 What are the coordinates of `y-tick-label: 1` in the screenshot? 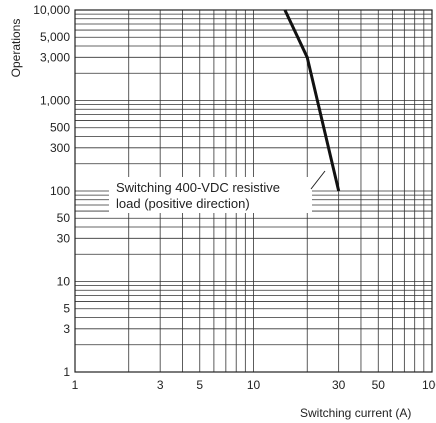 It's located at (66, 372).